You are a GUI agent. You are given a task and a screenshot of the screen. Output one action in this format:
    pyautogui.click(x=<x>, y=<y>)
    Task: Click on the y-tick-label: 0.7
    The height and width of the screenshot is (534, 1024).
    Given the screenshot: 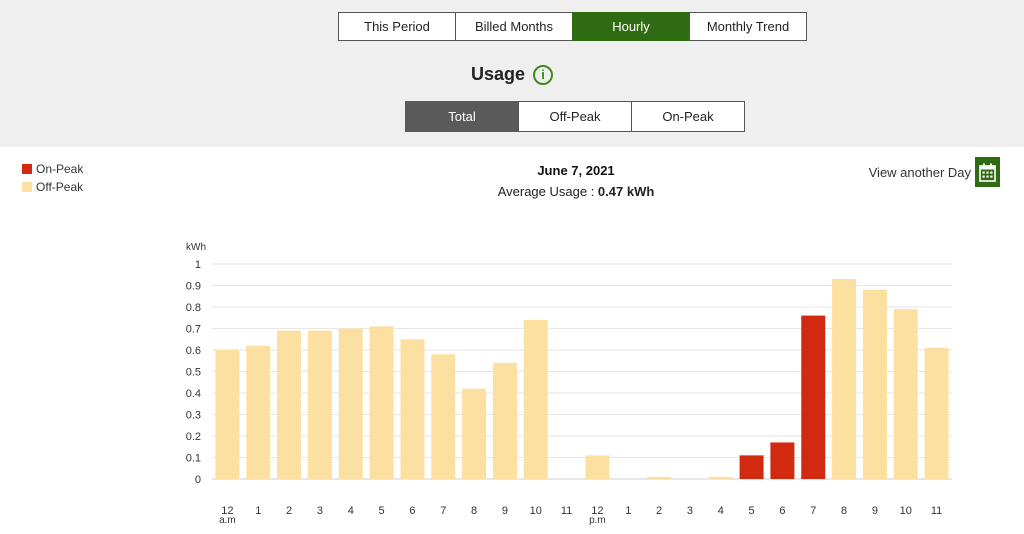 What is the action you would take?
    pyautogui.click(x=193, y=330)
    